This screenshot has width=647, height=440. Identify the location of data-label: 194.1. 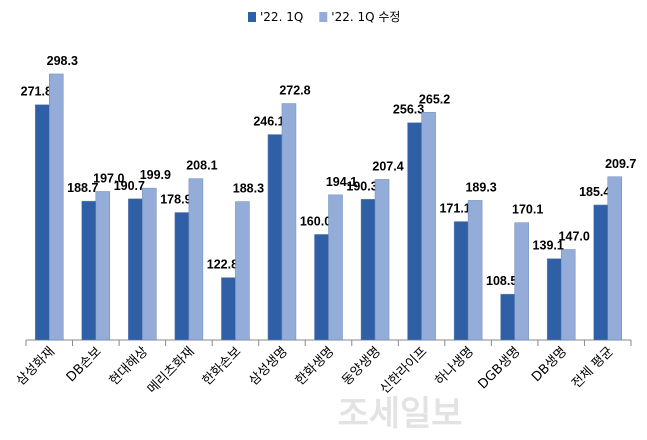
(341, 182).